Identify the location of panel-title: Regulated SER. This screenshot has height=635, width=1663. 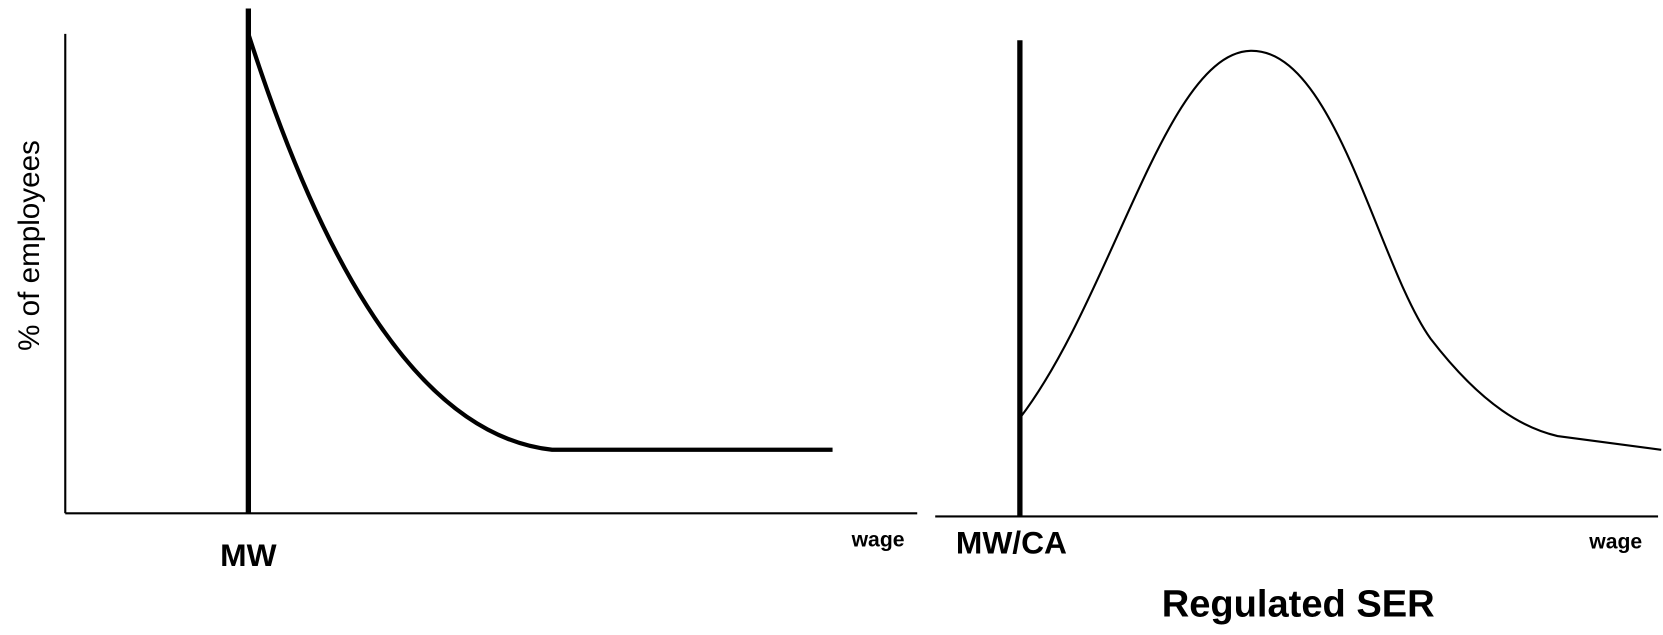
(1298, 604).